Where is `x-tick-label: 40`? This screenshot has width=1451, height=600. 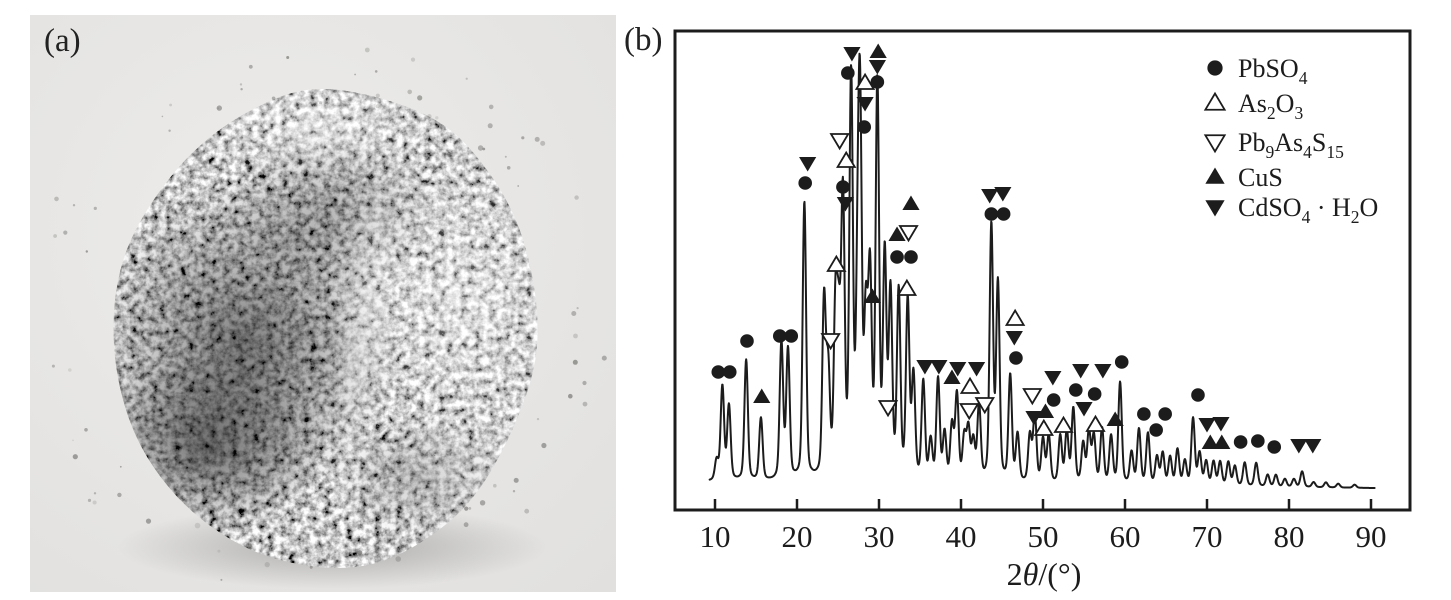 x-tick-label: 40 is located at coordinates (961, 536).